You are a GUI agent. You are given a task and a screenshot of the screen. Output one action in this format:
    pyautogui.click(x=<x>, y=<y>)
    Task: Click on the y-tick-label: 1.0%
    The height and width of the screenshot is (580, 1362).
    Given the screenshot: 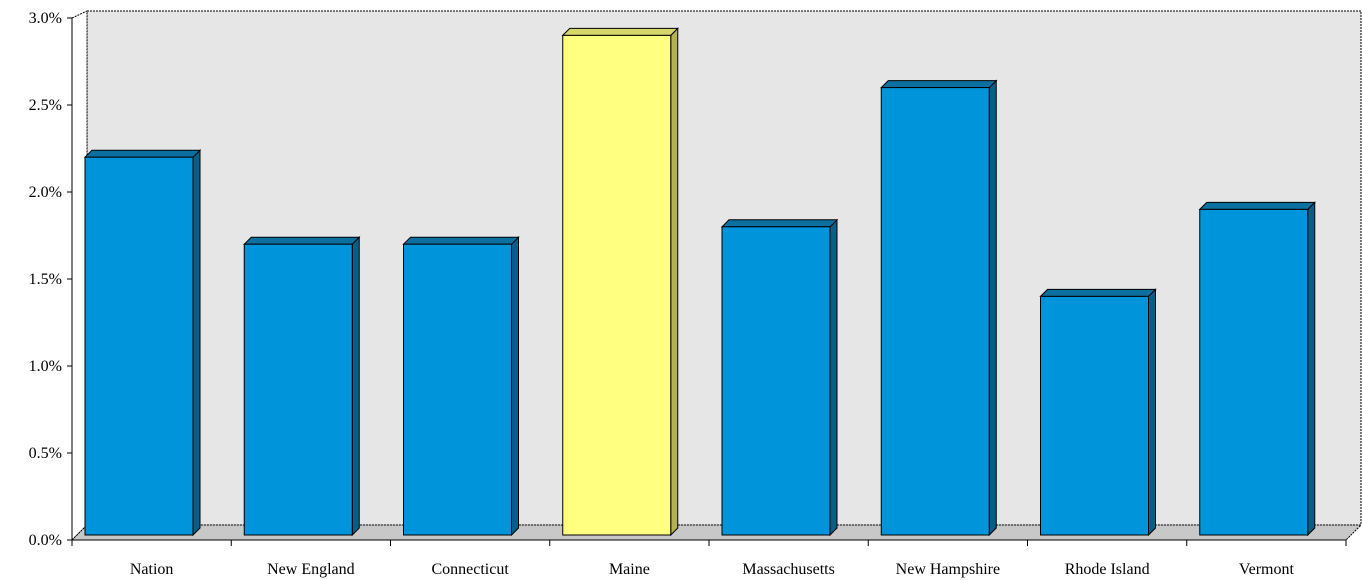 What is the action you would take?
    pyautogui.click(x=45, y=366)
    